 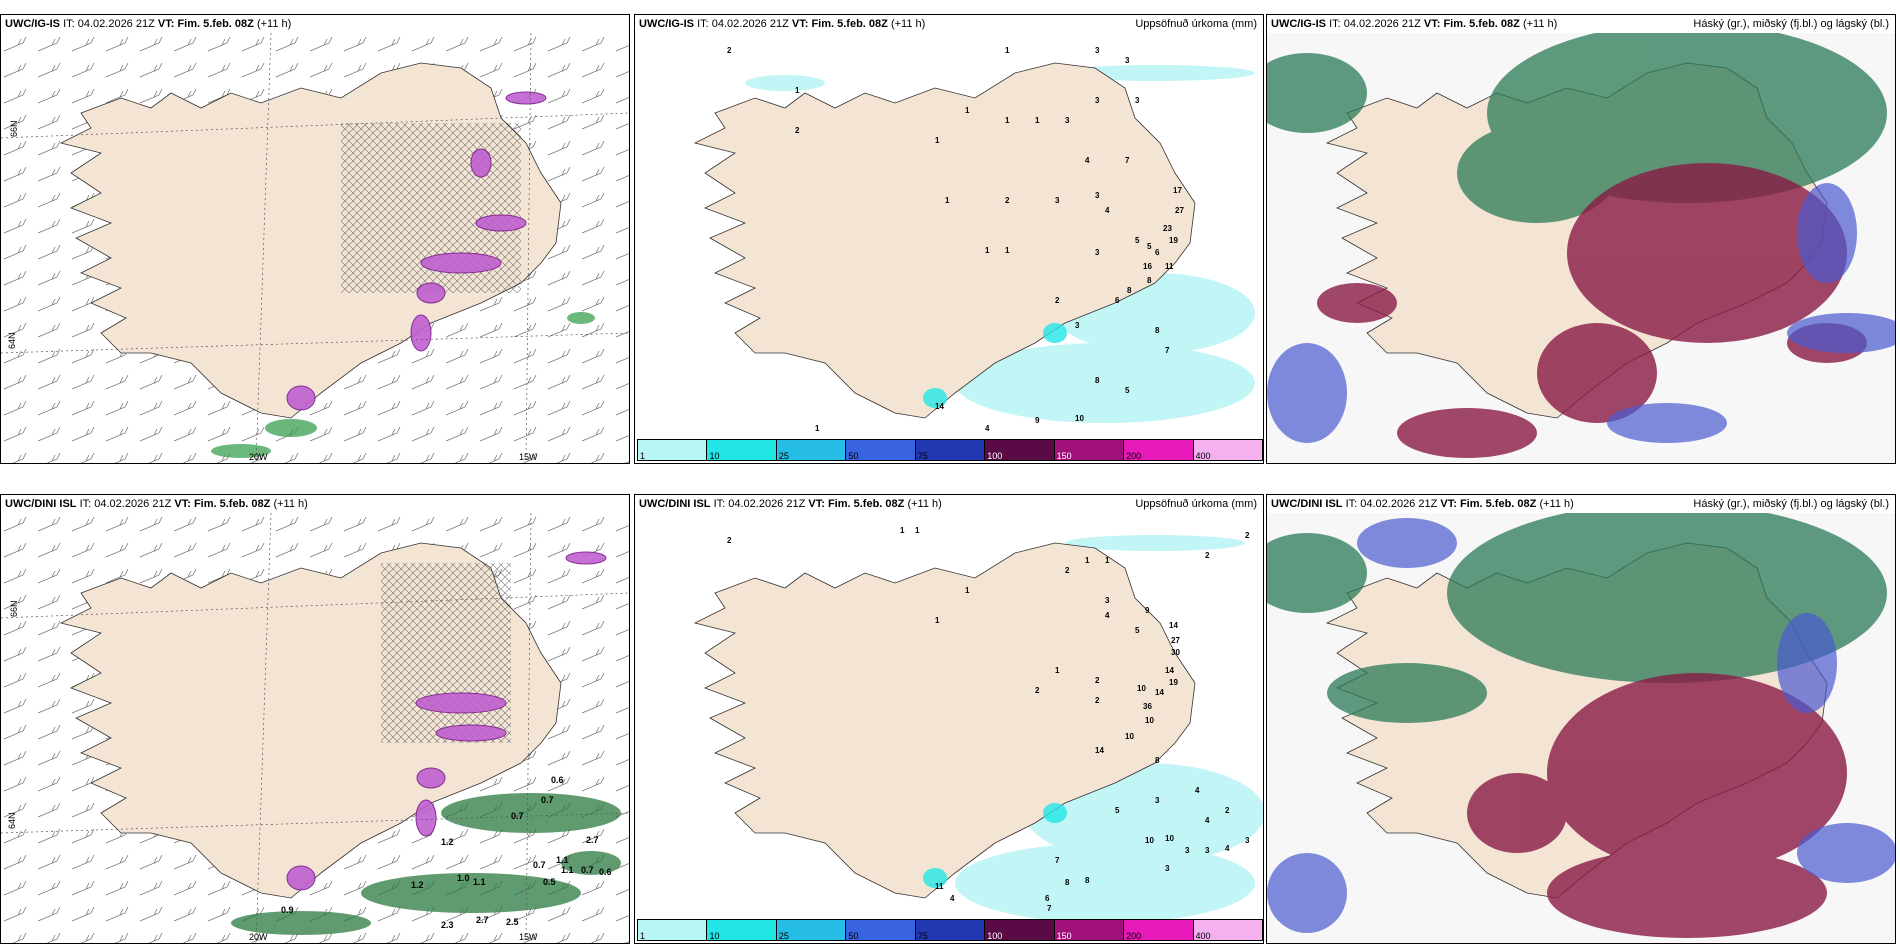 I want to click on svg-text: 16, so click(x=1147, y=266).